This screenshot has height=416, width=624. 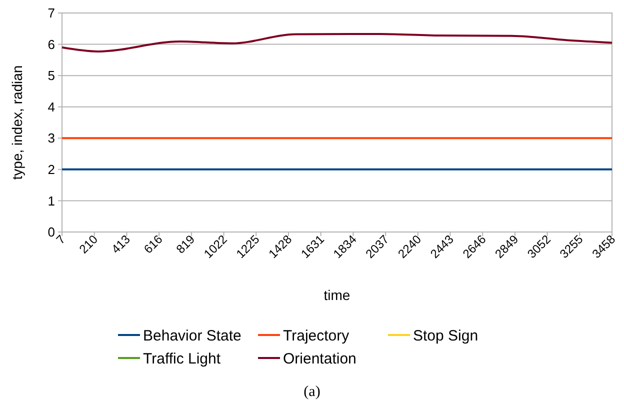 I want to click on y-tick-label: 7, so click(x=51, y=13).